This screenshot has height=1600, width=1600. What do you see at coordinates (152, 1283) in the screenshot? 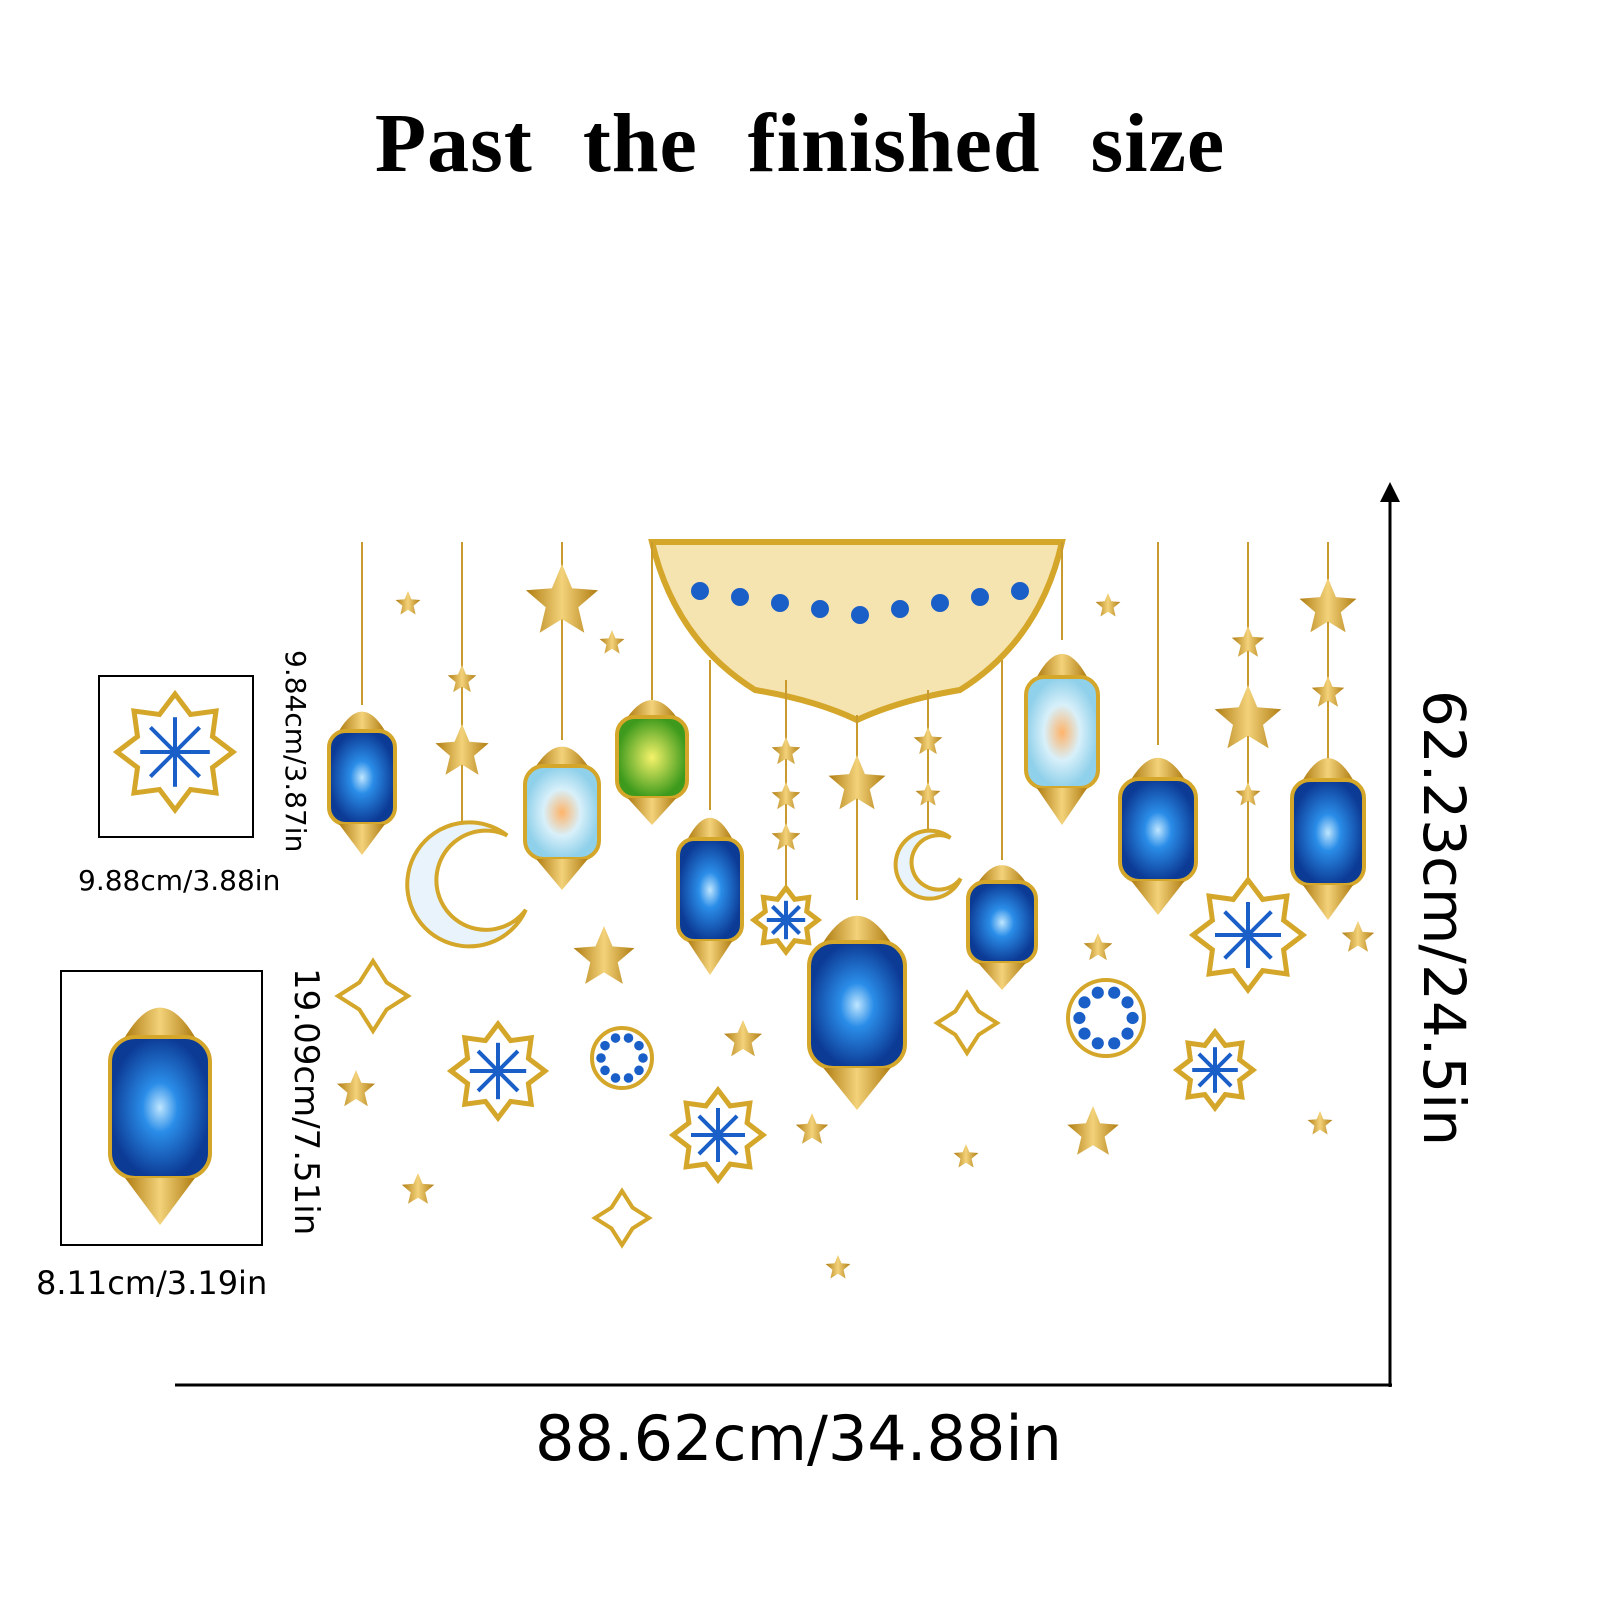
I see `lantern-width-label: 8.11cm/3.19in` at bounding box center [152, 1283].